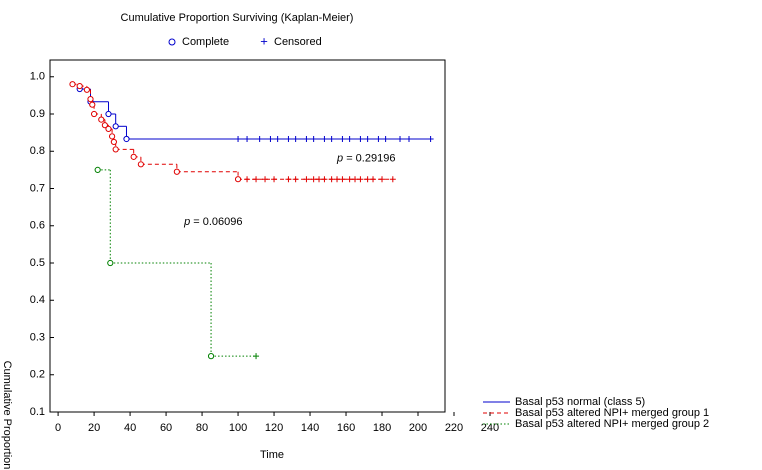 The image size is (762, 470). What do you see at coordinates (346, 428) in the screenshot?
I see `x-tick-label: 160` at bounding box center [346, 428].